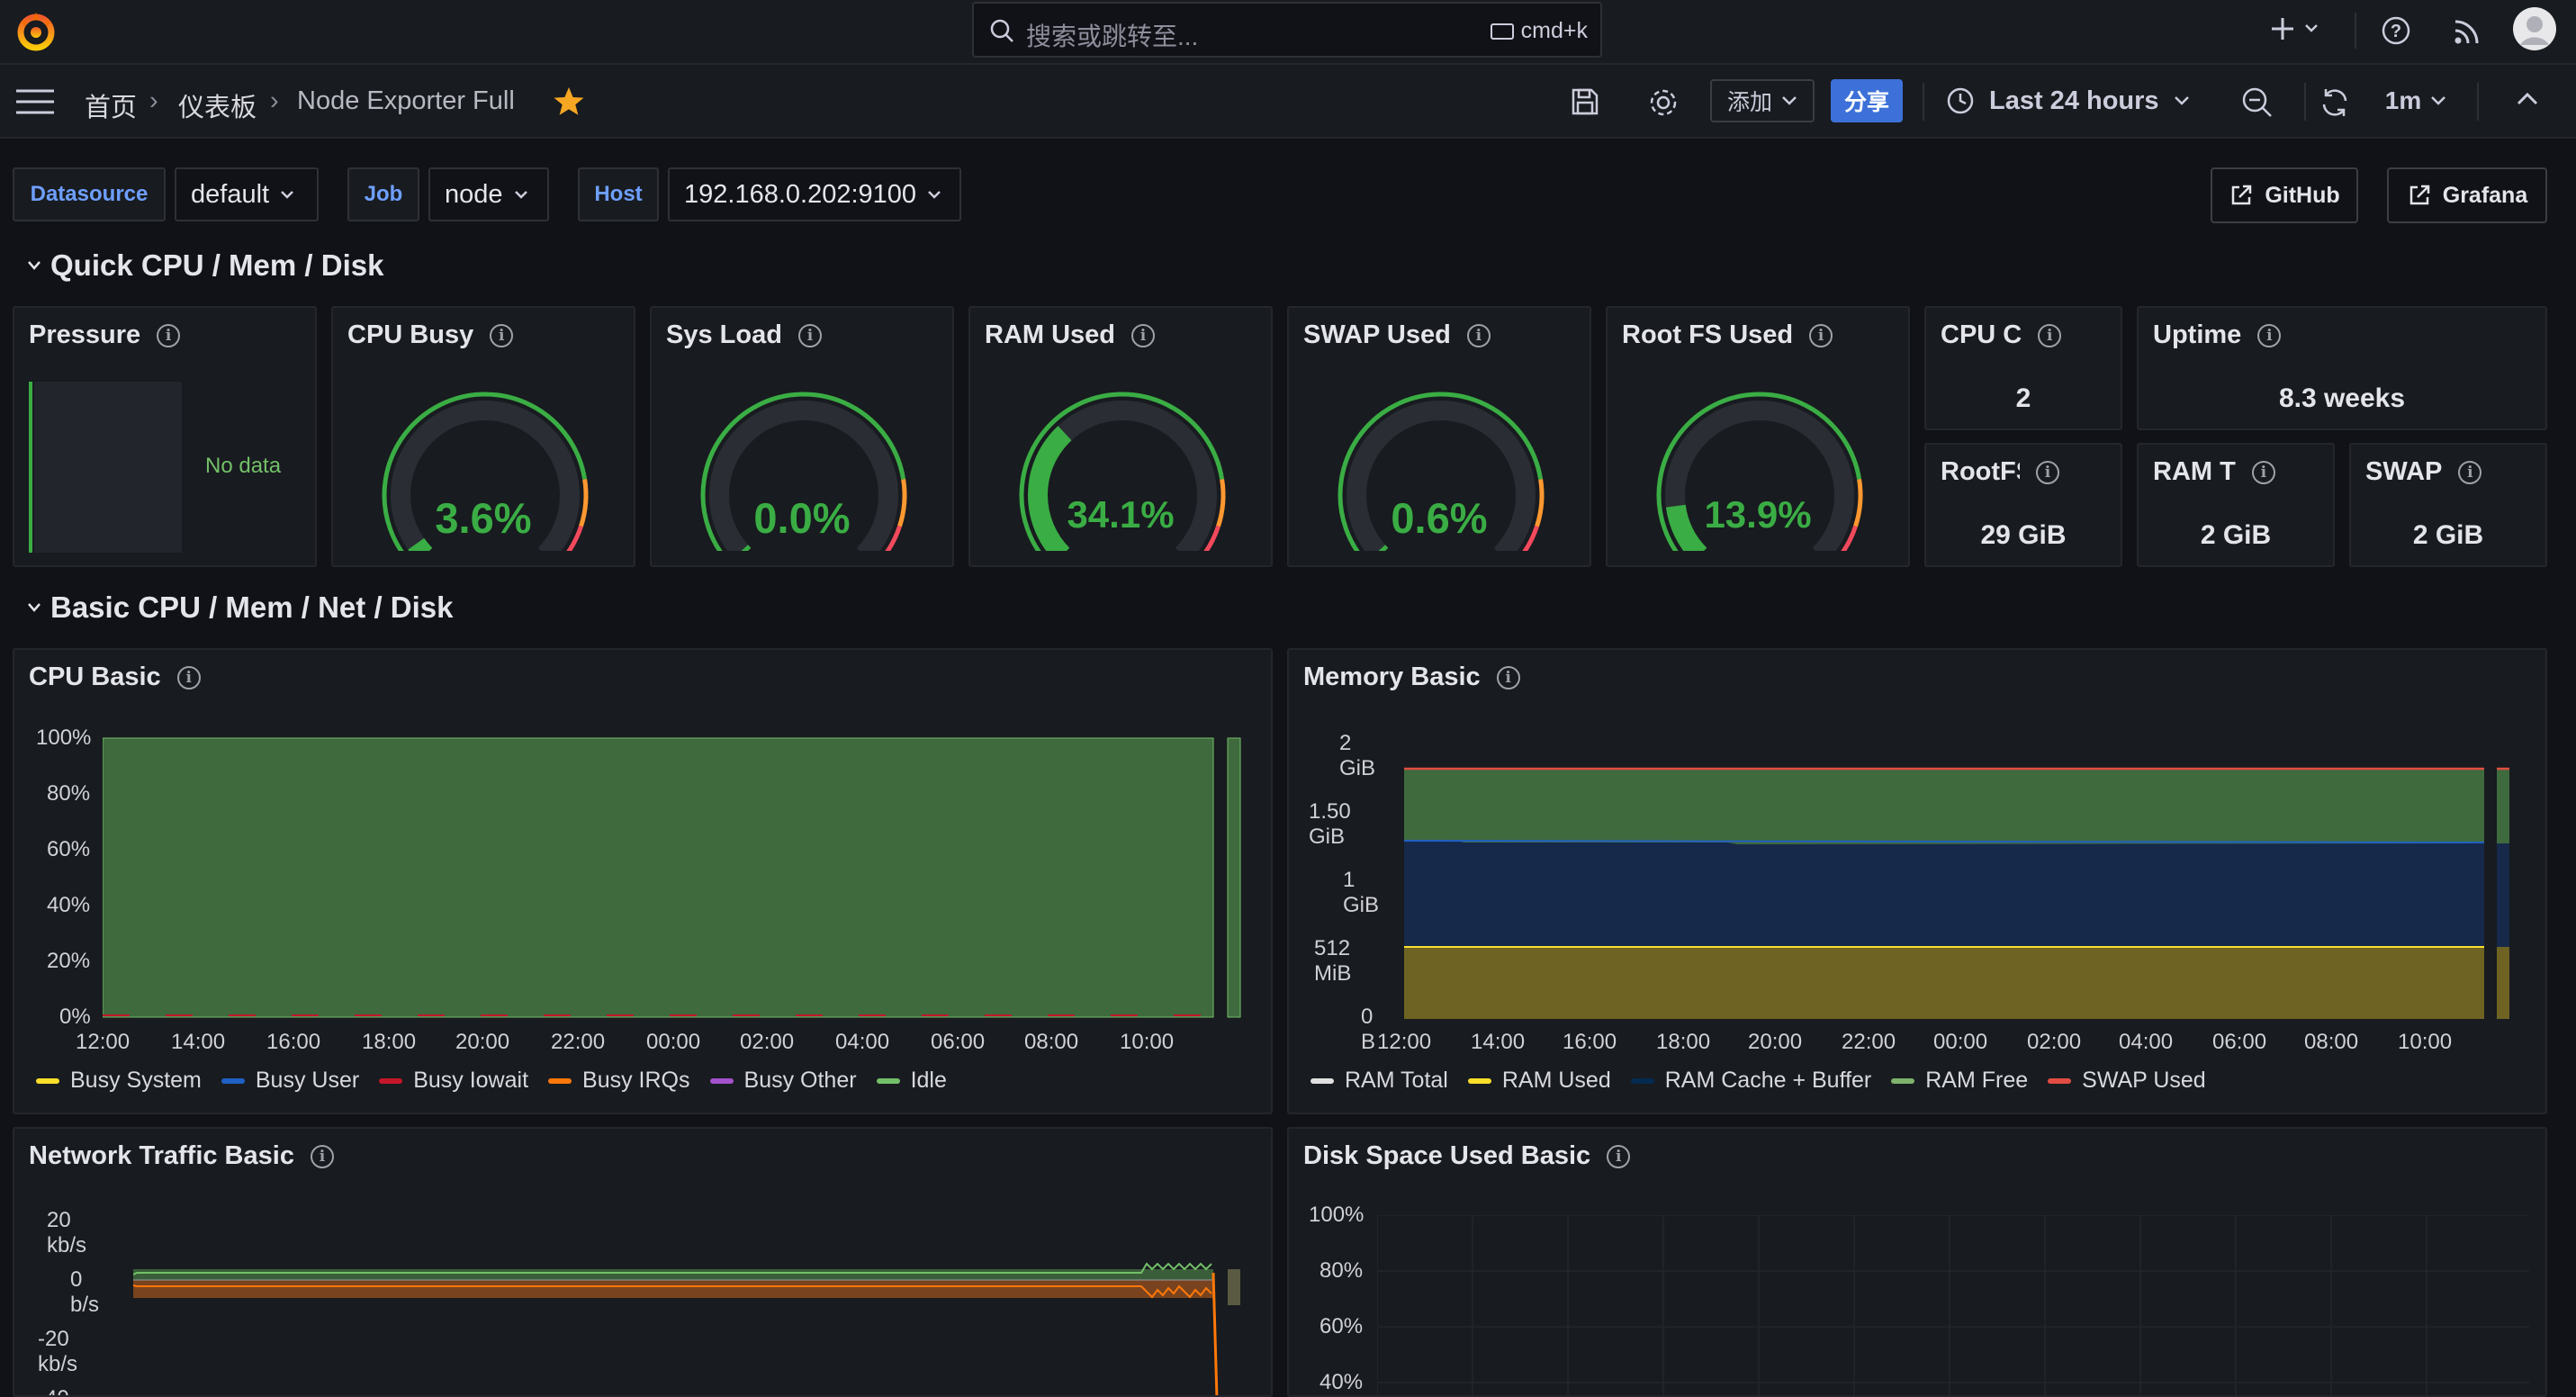  Describe the element at coordinates (488, 194) in the screenshot. I see `job-select: node` at that location.